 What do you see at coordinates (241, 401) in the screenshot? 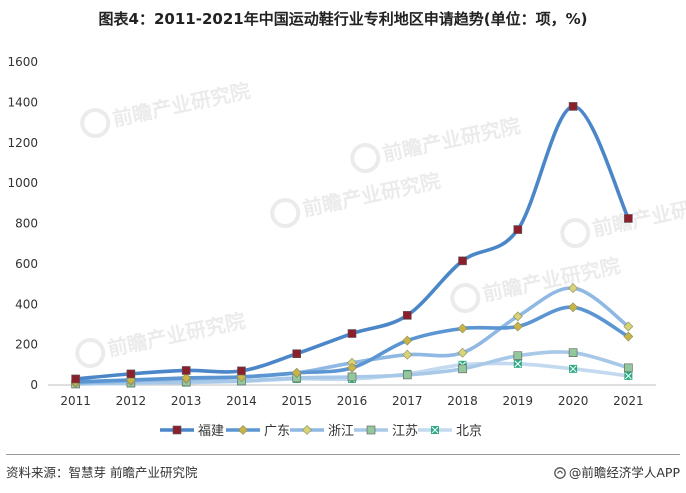
I see `x-tick-label: 2014` at bounding box center [241, 401].